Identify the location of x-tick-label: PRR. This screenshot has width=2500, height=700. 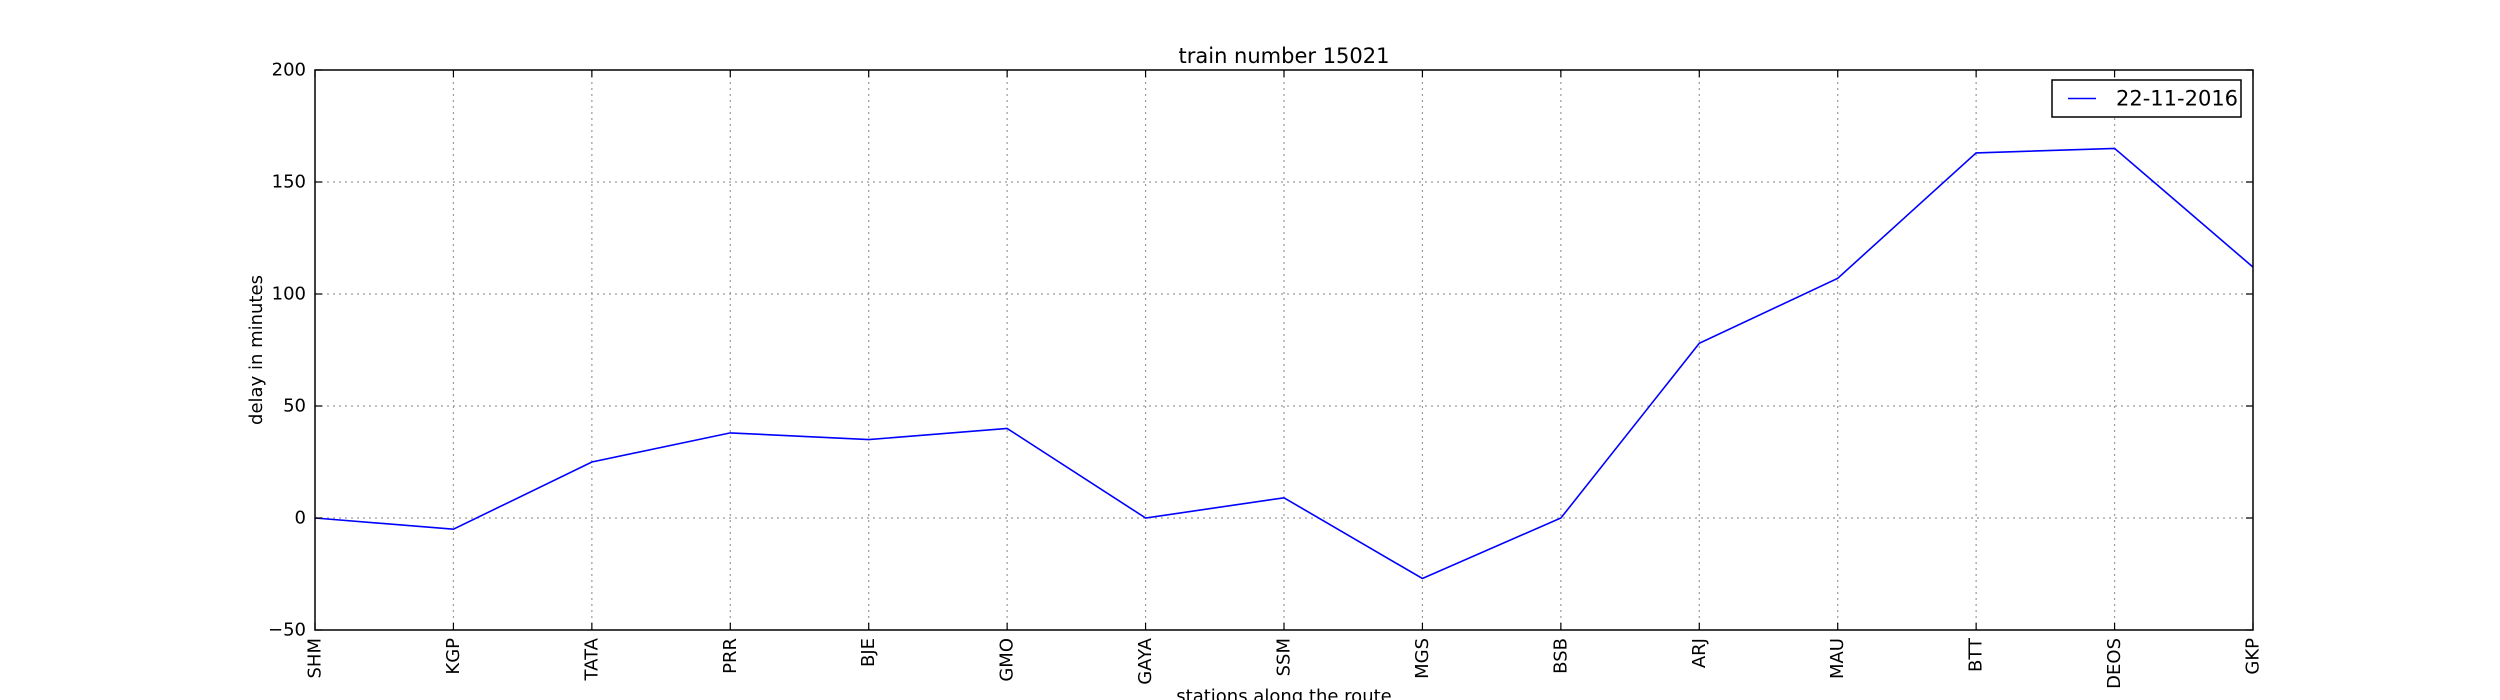
(730, 656).